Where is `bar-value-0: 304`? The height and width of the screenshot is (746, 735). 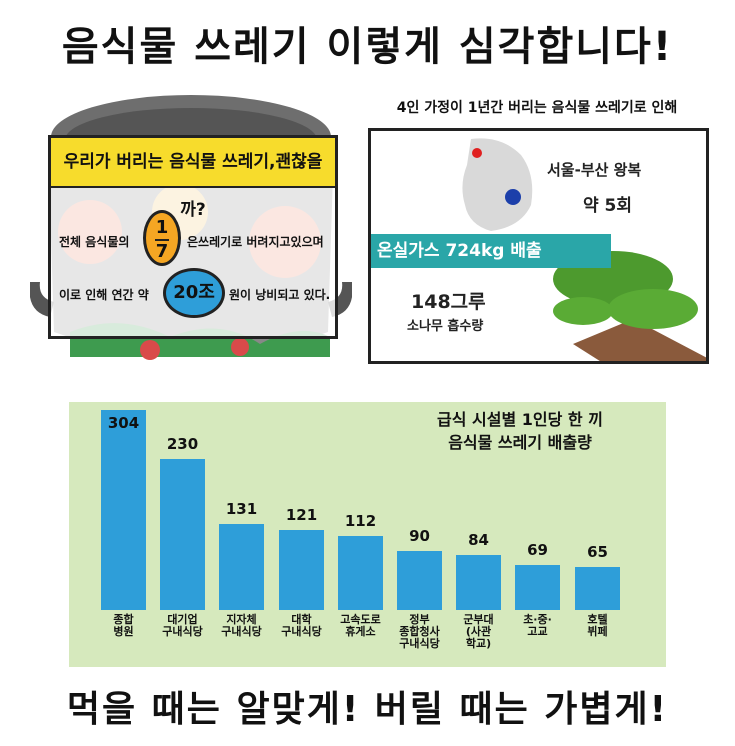 bar-value-0: 304 is located at coordinates (123, 423).